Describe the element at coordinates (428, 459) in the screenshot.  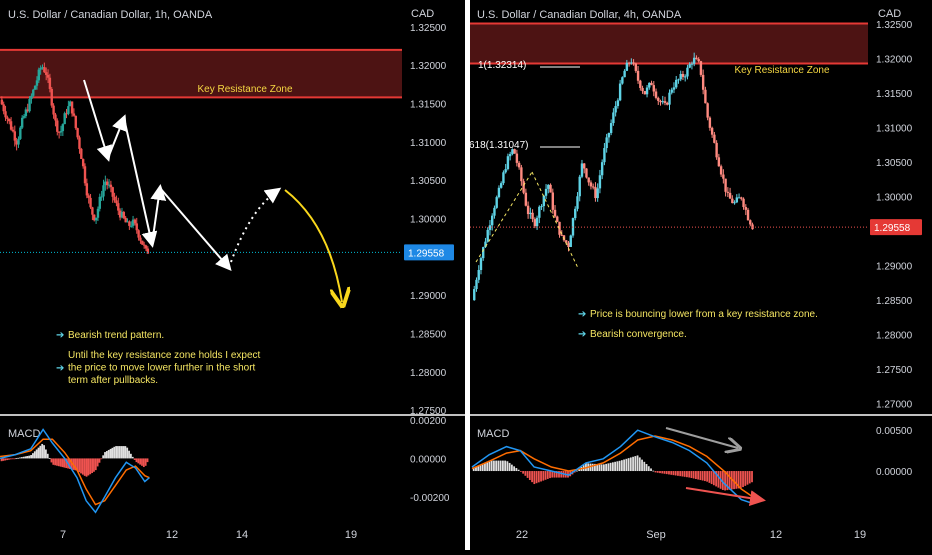
I see `left-macd-tick: 0.00000` at that location.